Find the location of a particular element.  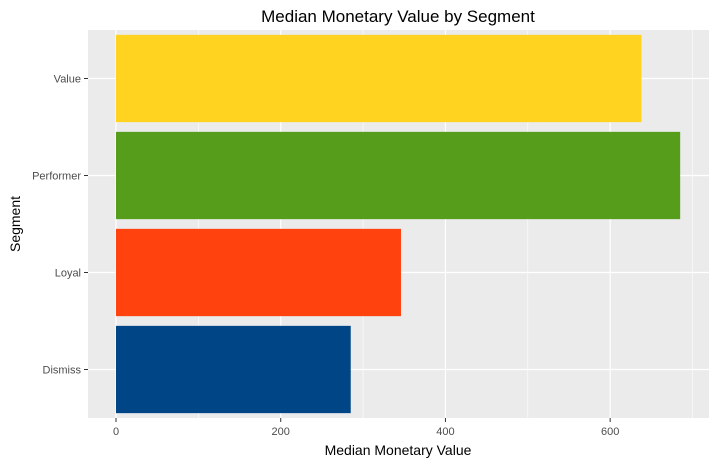

x-tick-label: 400 is located at coordinates (445, 432).